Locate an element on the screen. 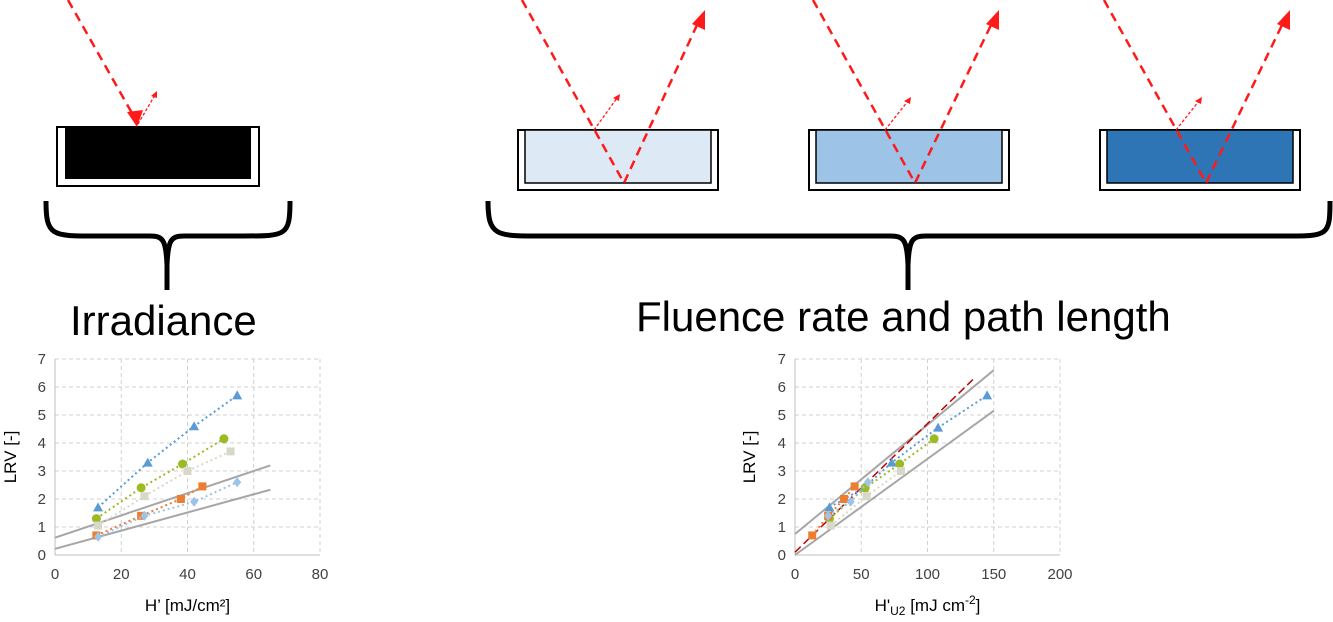 The image size is (1333, 622). reference-line is located at coordinates (884, 465).